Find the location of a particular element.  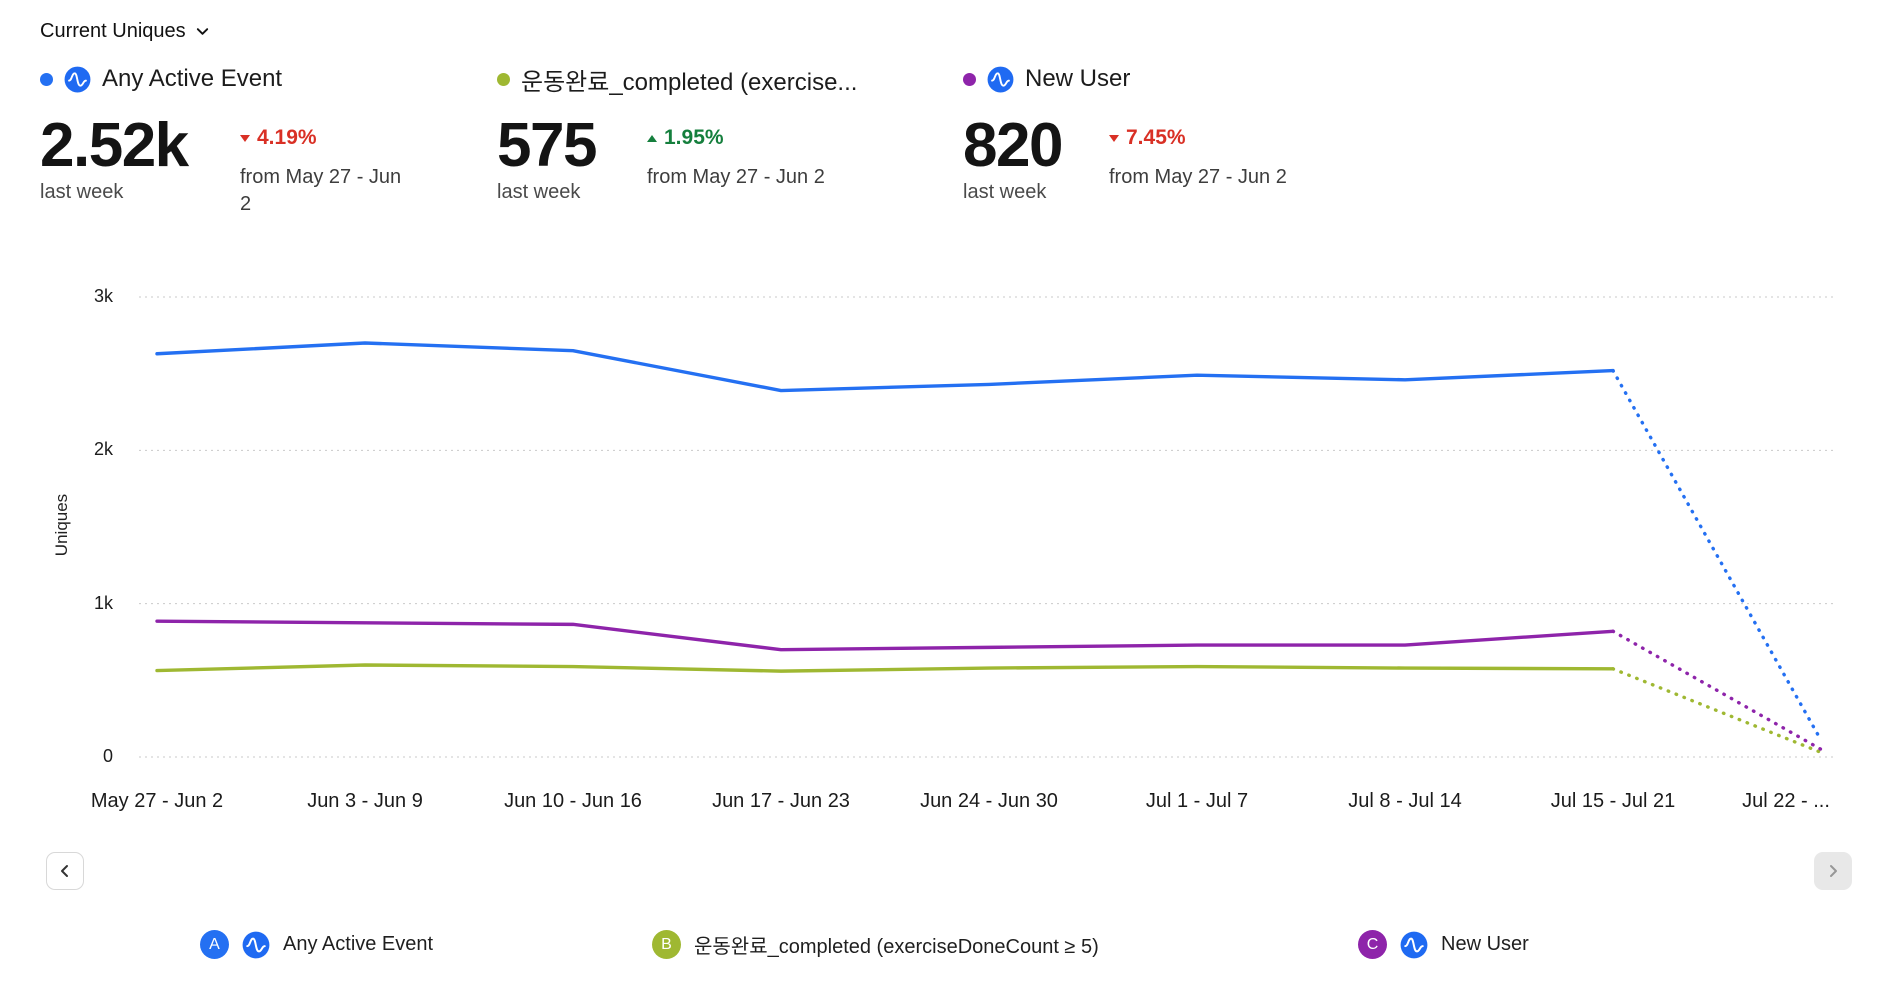

prev-page-button is located at coordinates (65, 871).